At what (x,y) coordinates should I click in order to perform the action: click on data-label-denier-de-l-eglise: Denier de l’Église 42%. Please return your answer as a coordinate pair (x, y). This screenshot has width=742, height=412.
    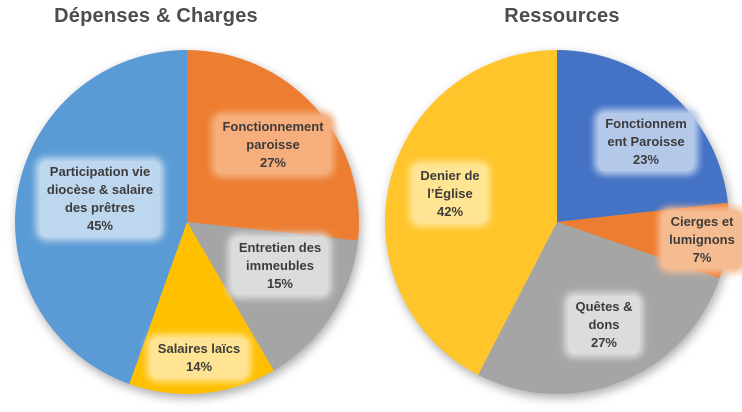
    Looking at the image, I should click on (450, 194).